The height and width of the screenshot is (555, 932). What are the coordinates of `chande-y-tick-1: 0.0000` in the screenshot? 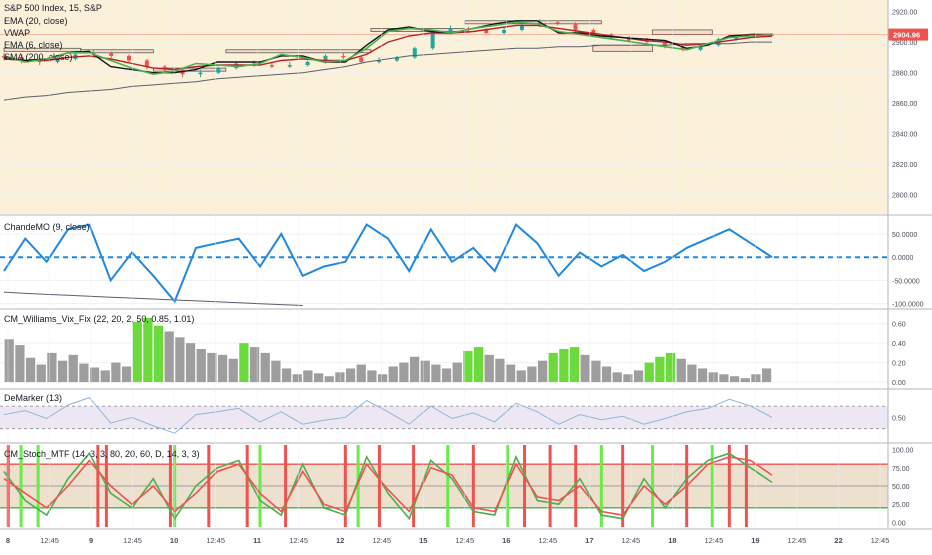 It's located at (903, 258).